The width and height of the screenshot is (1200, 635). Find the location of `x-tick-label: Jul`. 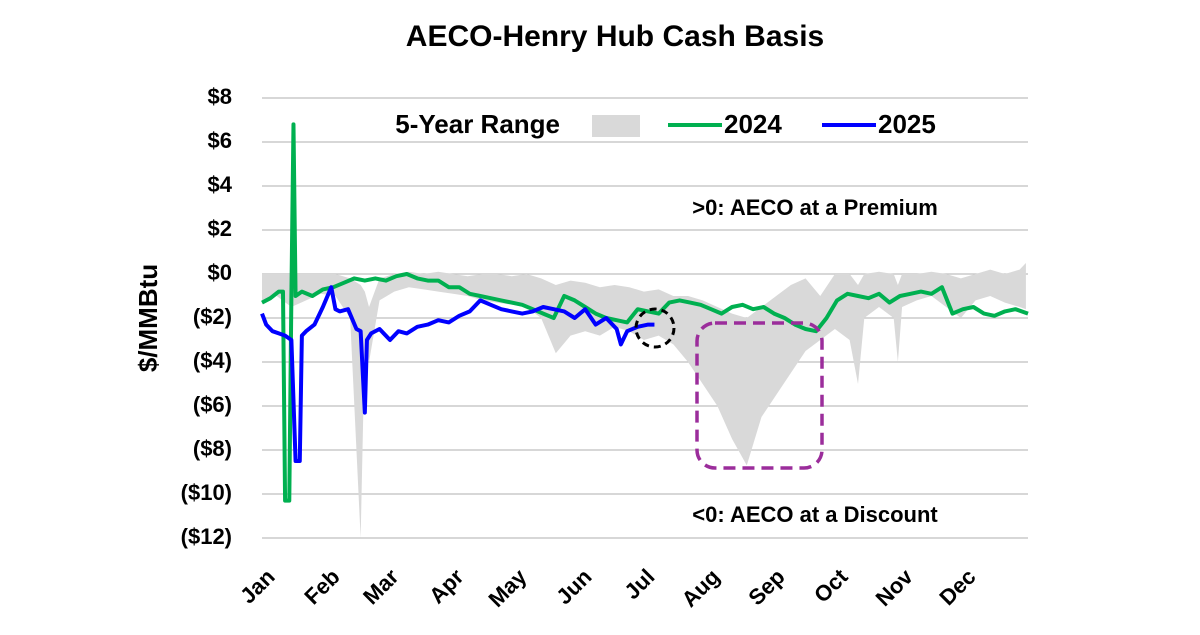

x-tick-label: Jul is located at coordinates (639, 584).